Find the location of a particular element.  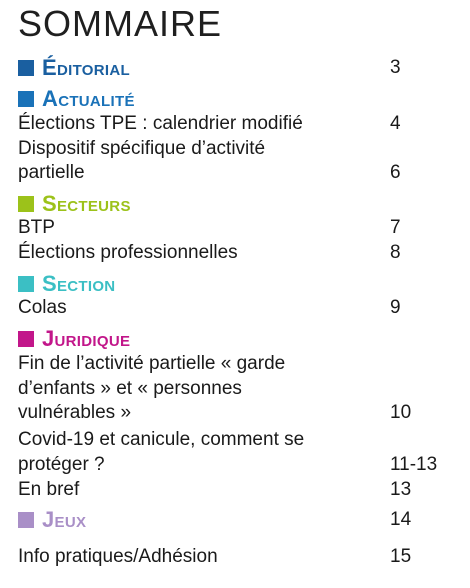

page-number: 7 is located at coordinates (395, 227).